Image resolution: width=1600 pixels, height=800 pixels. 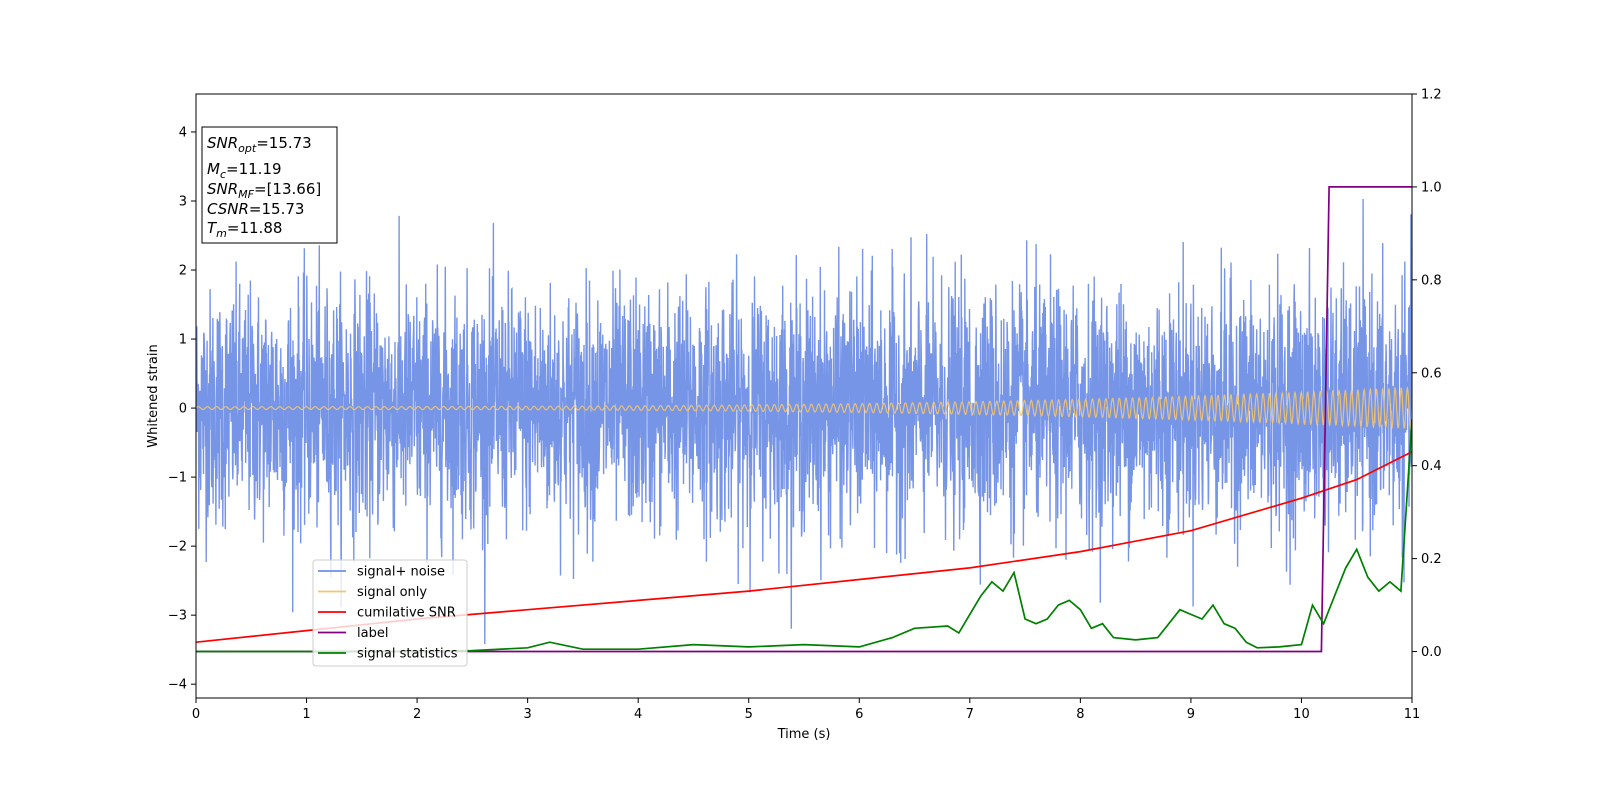 What do you see at coordinates (804, 734) in the screenshot?
I see `x-axis-label: Time (s)` at bounding box center [804, 734].